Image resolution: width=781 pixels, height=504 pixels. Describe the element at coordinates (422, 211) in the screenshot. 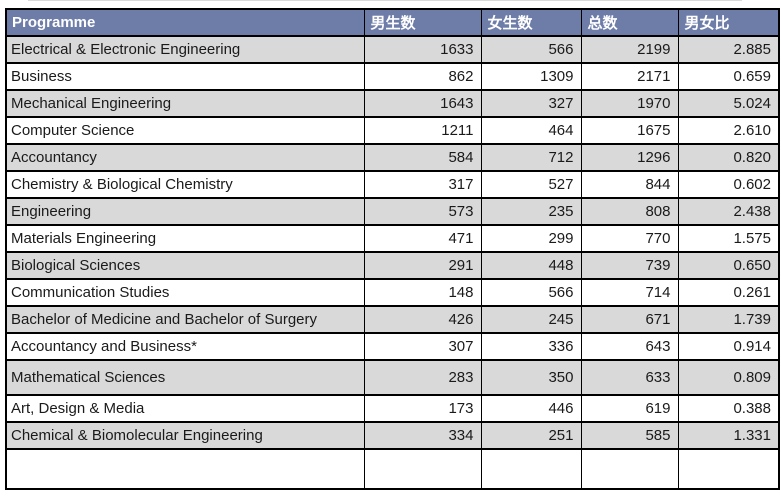

I see `cell-male: 573` at that location.